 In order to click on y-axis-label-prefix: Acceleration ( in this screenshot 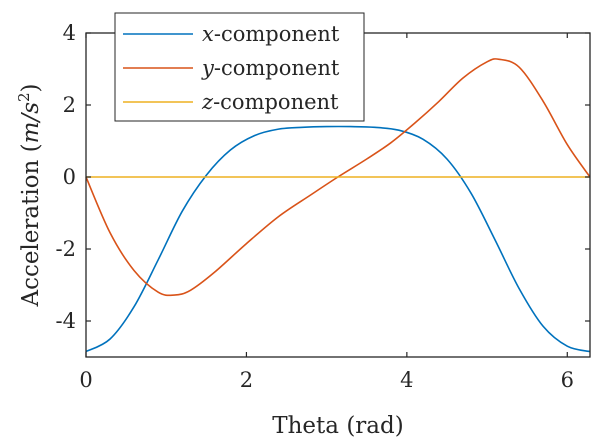, I will do `click(31, 225)`.